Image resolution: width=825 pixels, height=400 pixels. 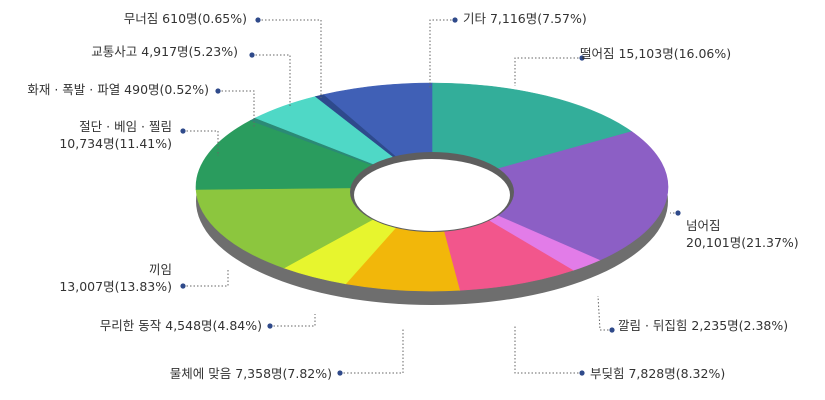 I want to click on slice-label-line: 깔림 · 뒤집힘 2,235명(2.38%), so click(x=703, y=325).